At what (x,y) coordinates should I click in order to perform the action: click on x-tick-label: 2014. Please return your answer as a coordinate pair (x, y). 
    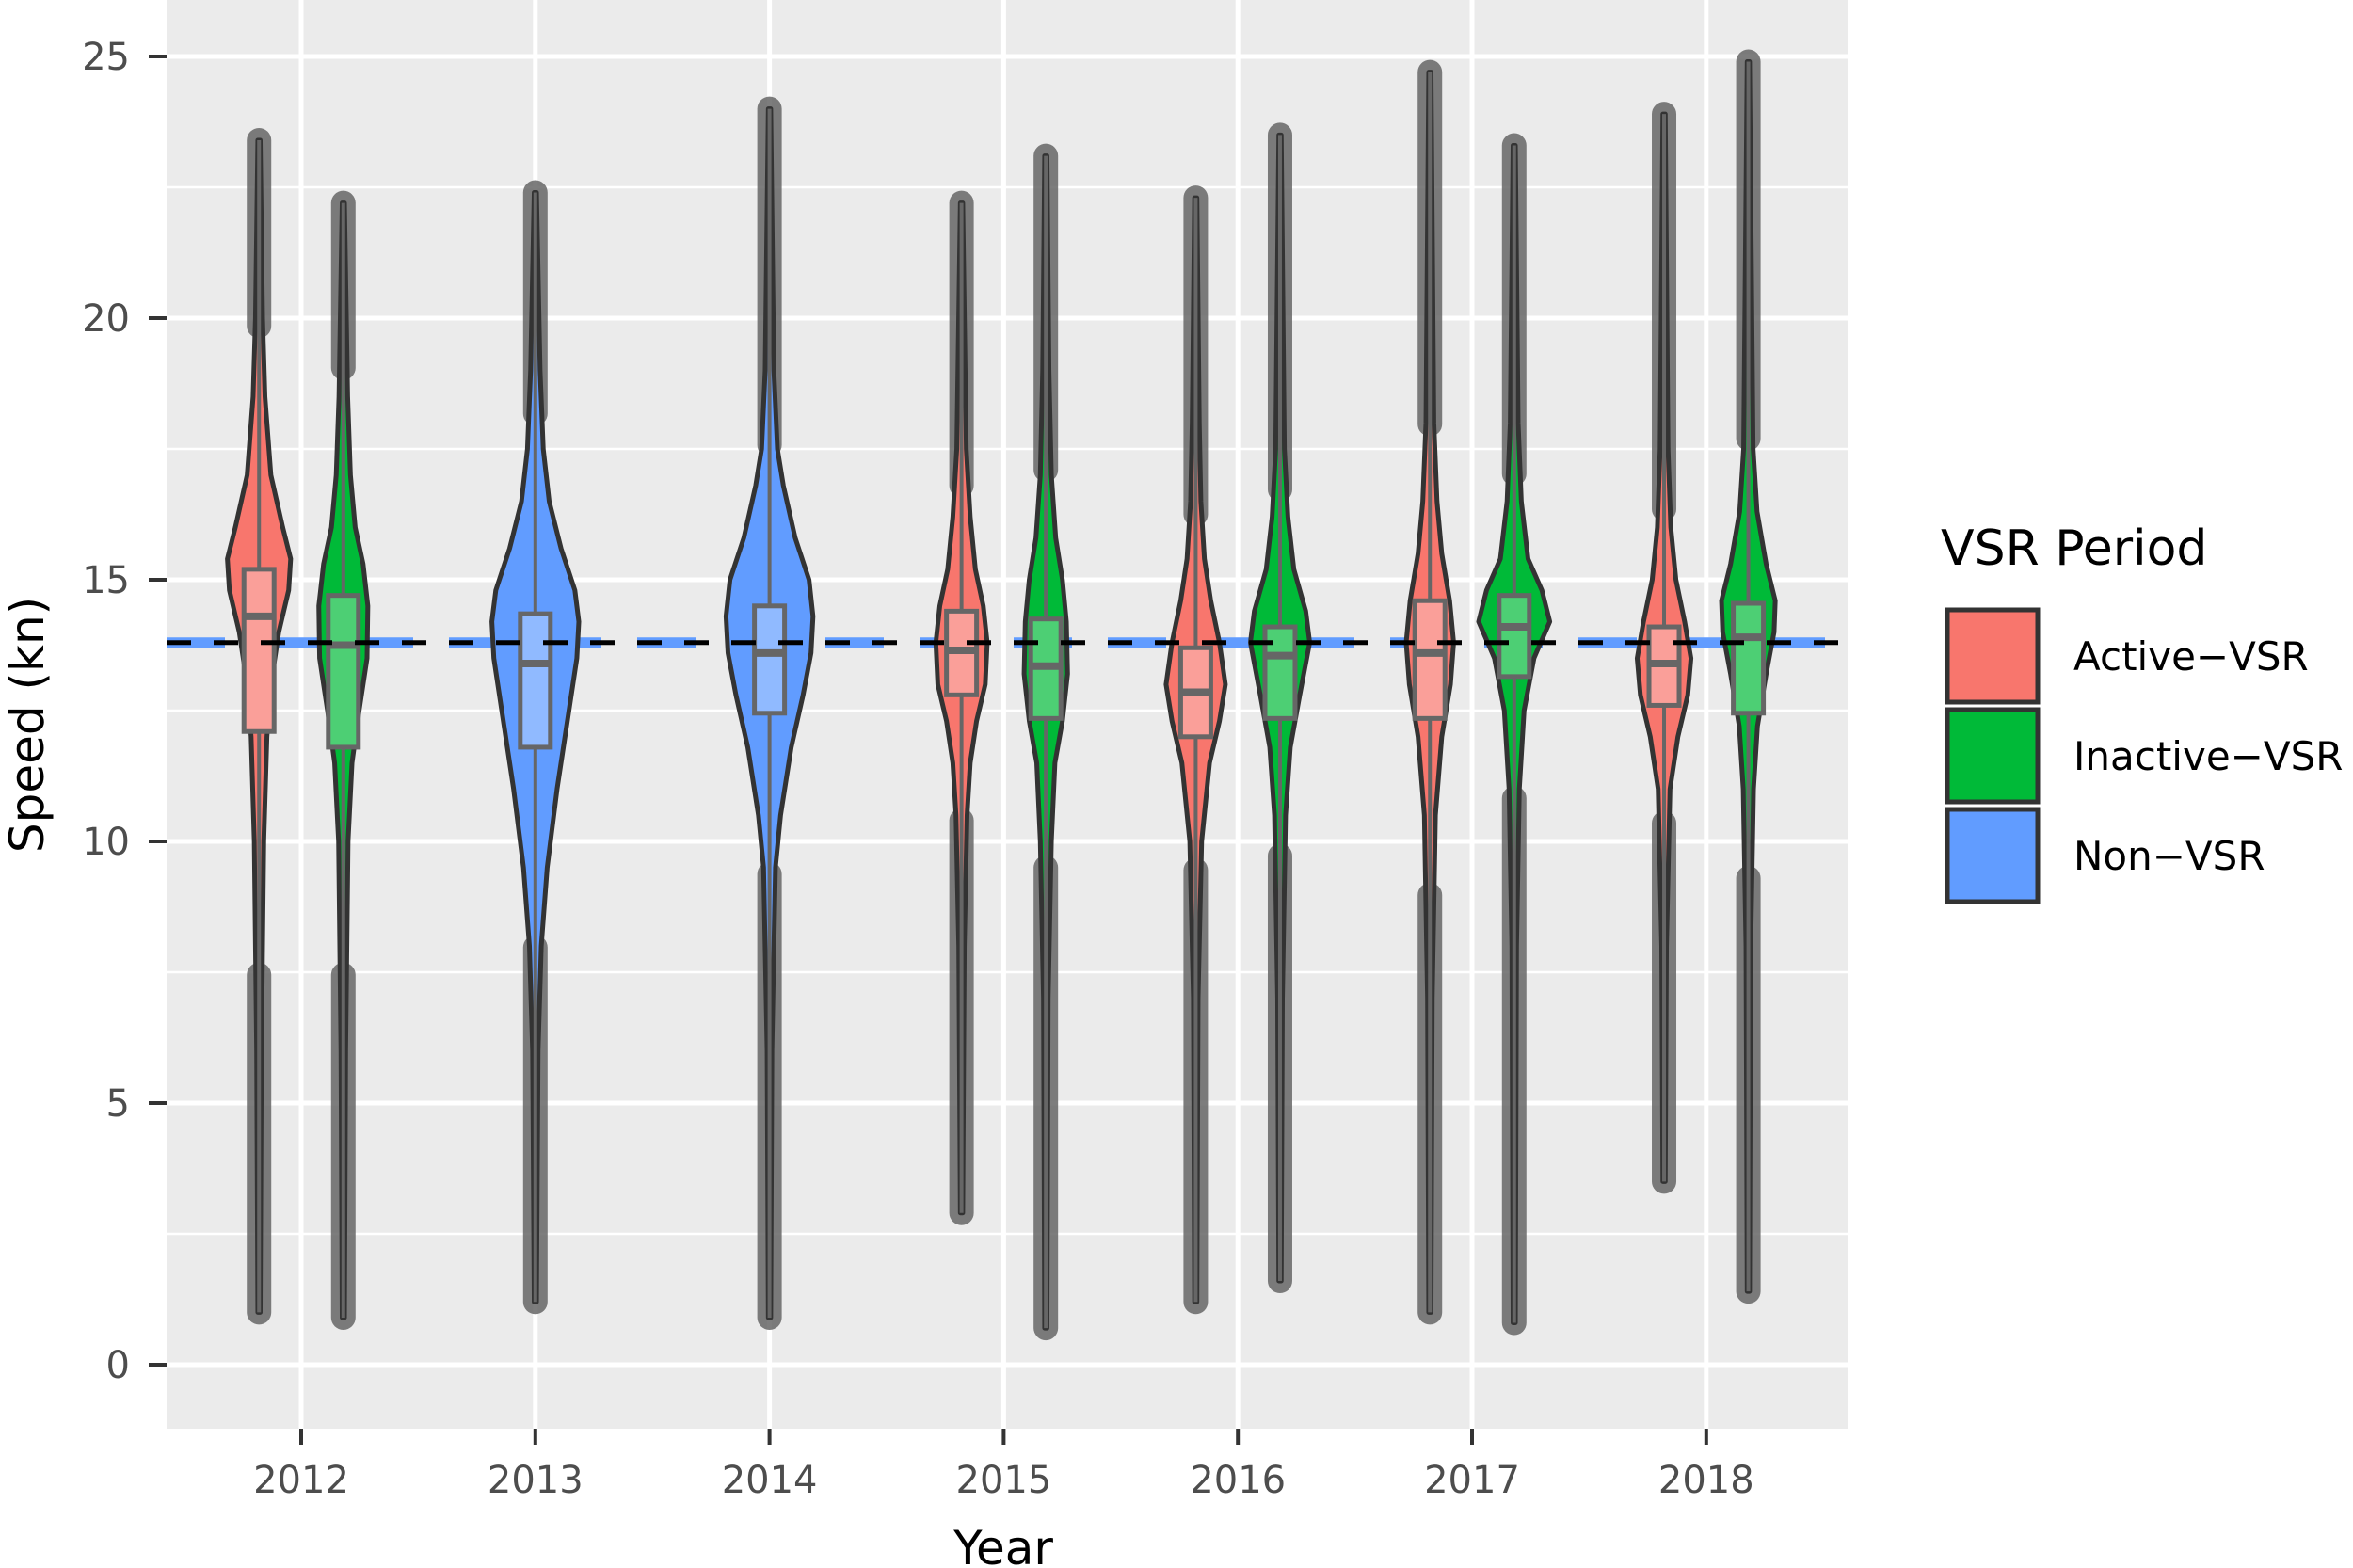
    Looking at the image, I should click on (770, 1480).